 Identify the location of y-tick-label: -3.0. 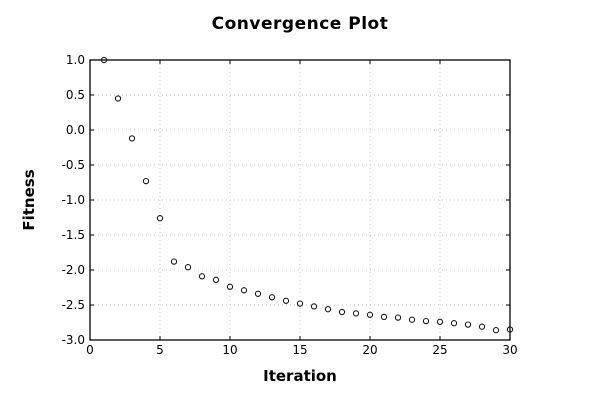
(73, 340).